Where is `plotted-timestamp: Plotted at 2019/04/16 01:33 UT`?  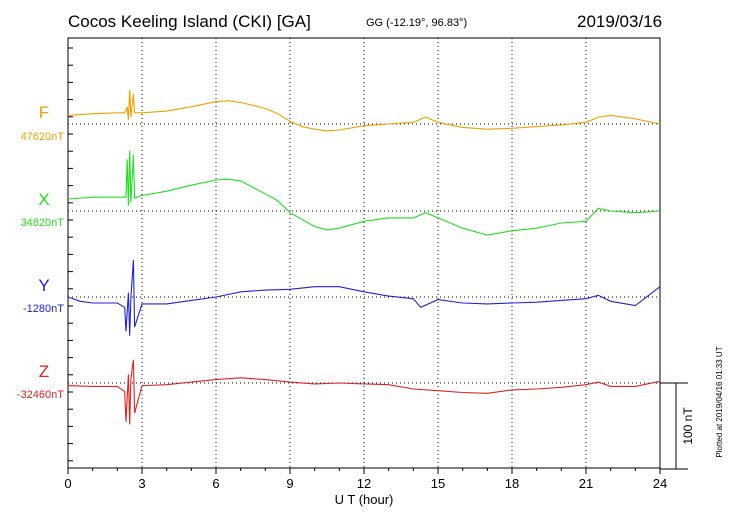
plotted-timestamp: Plotted at 2019/04/16 01:33 UT is located at coordinates (719, 401).